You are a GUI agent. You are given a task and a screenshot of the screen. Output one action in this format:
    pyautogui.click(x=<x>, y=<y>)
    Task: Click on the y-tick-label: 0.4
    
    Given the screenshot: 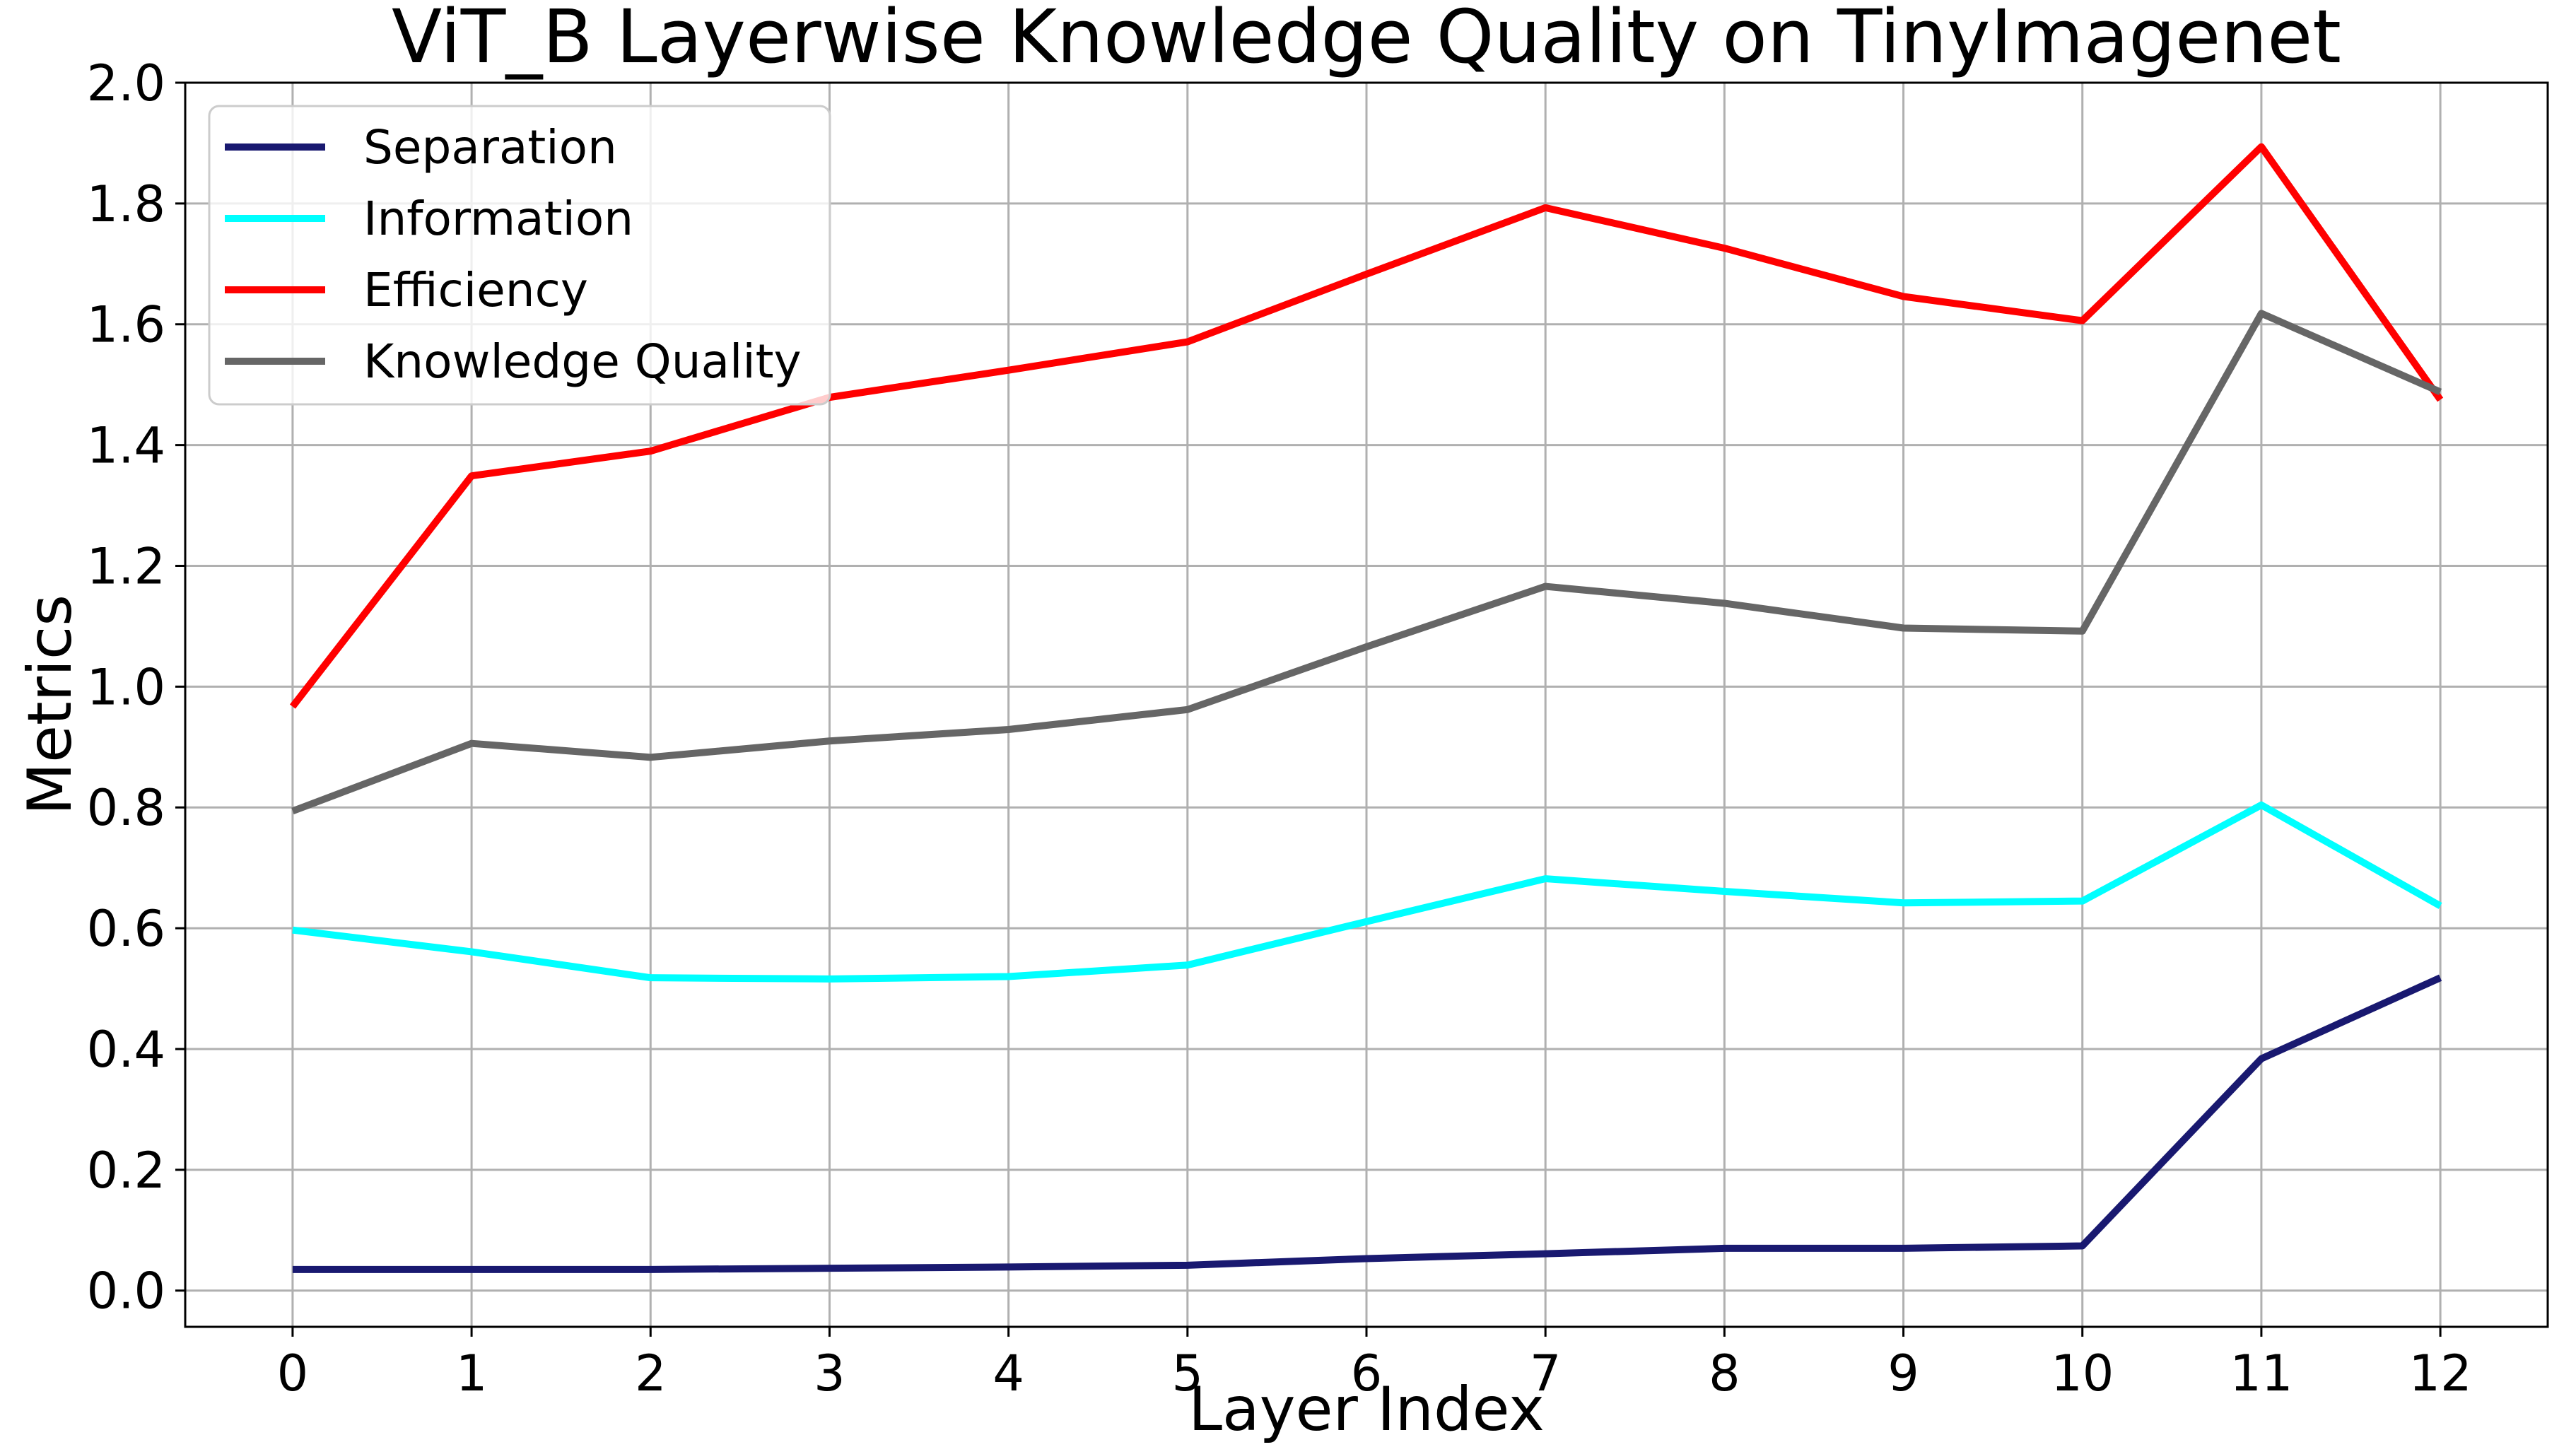 What is the action you would take?
    pyautogui.click(x=126, y=1050)
    